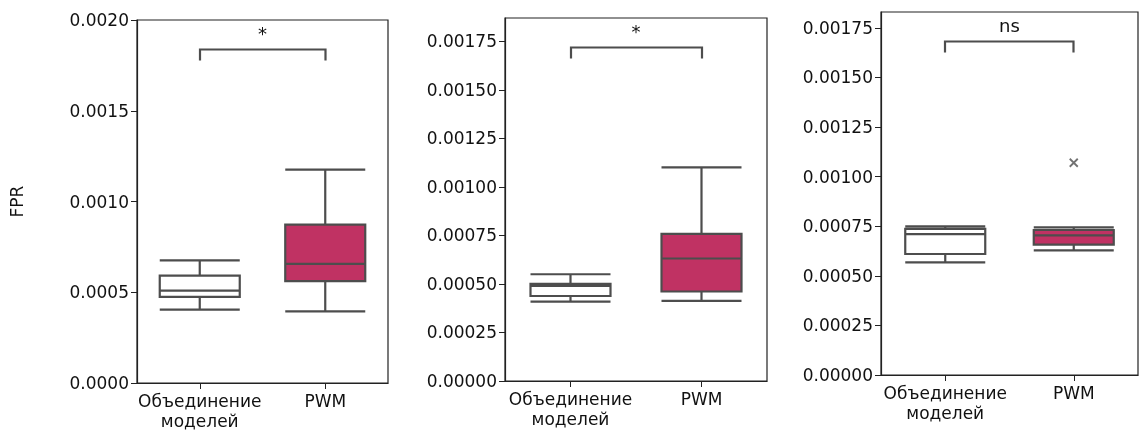 This screenshot has height=444, width=1144. What do you see at coordinates (99, 201) in the screenshot?
I see `y-tick-label: 0.0010` at bounding box center [99, 201].